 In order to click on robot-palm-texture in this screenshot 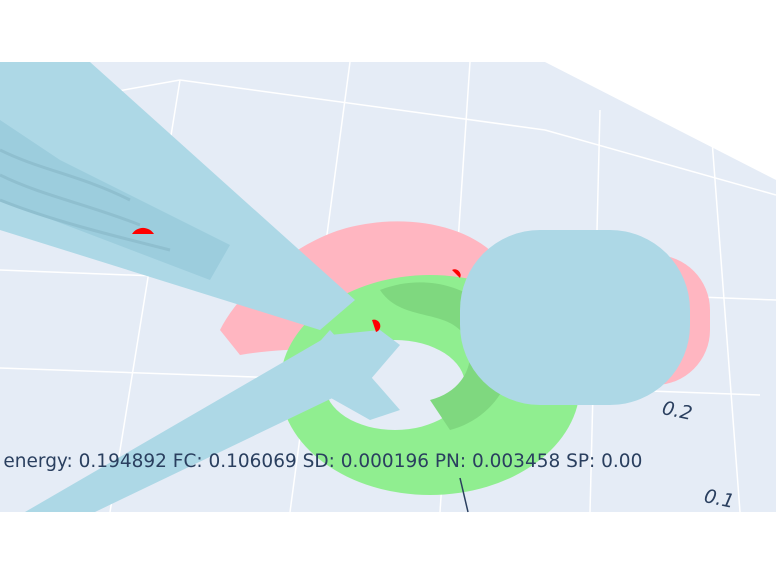, I will do `click(85, 200)`.